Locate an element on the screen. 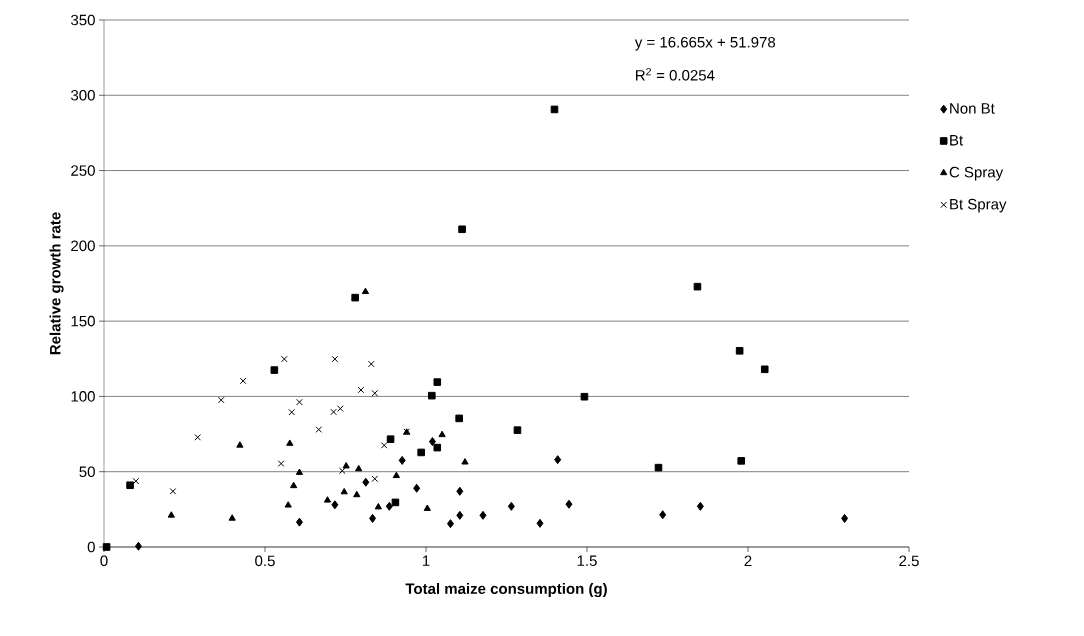 Image resolution: width=1084 pixels, height=636 pixels. y-tick-label: 0 is located at coordinates (91, 547).